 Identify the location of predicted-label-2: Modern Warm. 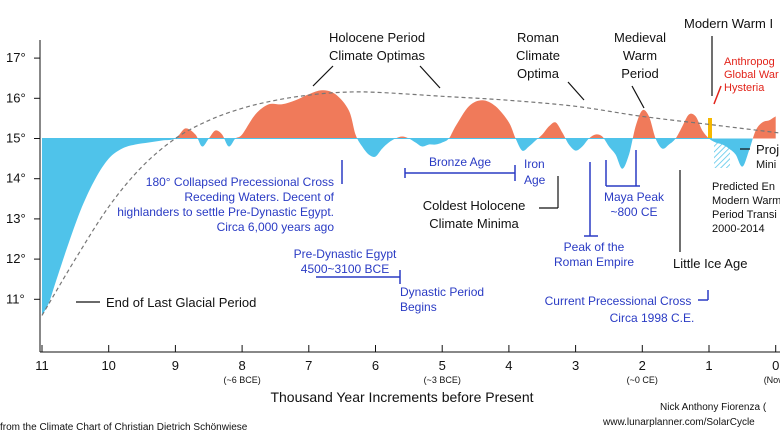
(746, 201).